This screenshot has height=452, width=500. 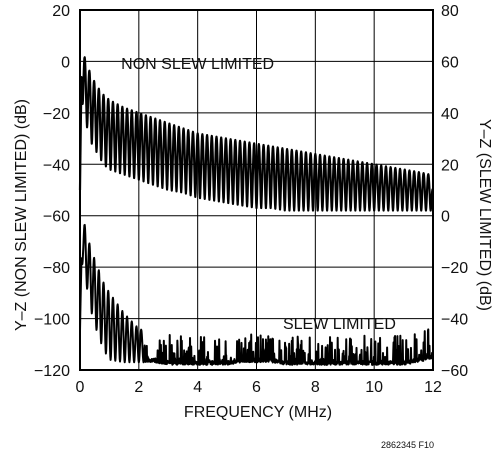 What do you see at coordinates (454, 320) in the screenshot?
I see `y-tick-label-right: −40` at bounding box center [454, 320].